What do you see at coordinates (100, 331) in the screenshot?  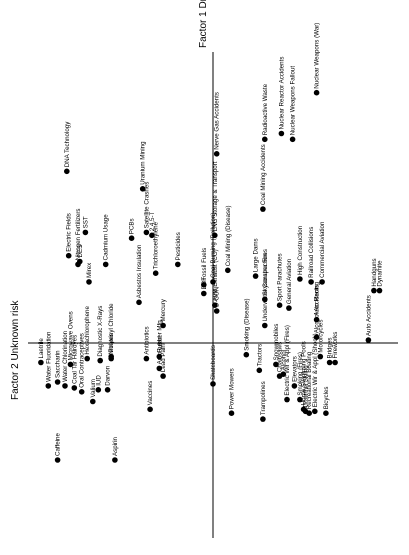 I see `data-point-label: Diagnostic X-Rays` at bounding box center [100, 331].